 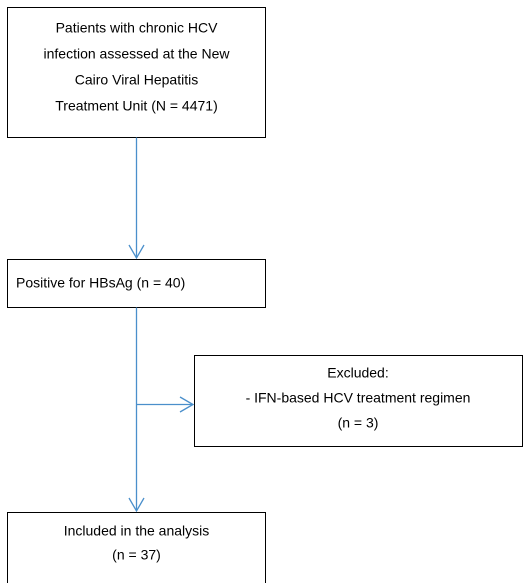 What do you see at coordinates (358, 398) in the screenshot?
I see `node-text: - IFN-based HCV treatment regimen` at bounding box center [358, 398].